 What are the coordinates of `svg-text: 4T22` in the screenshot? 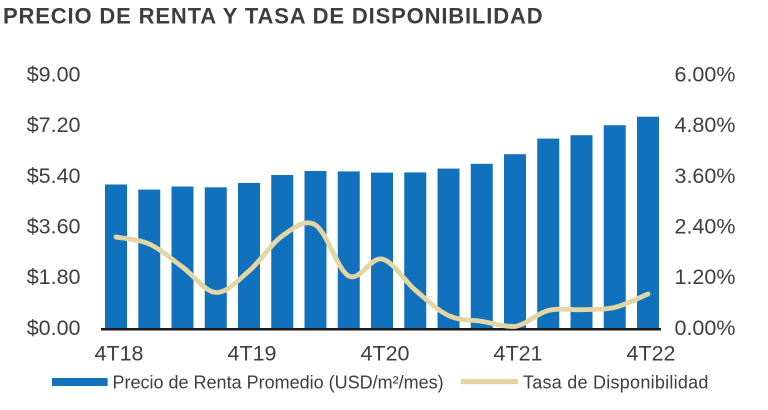 It's located at (650, 354).